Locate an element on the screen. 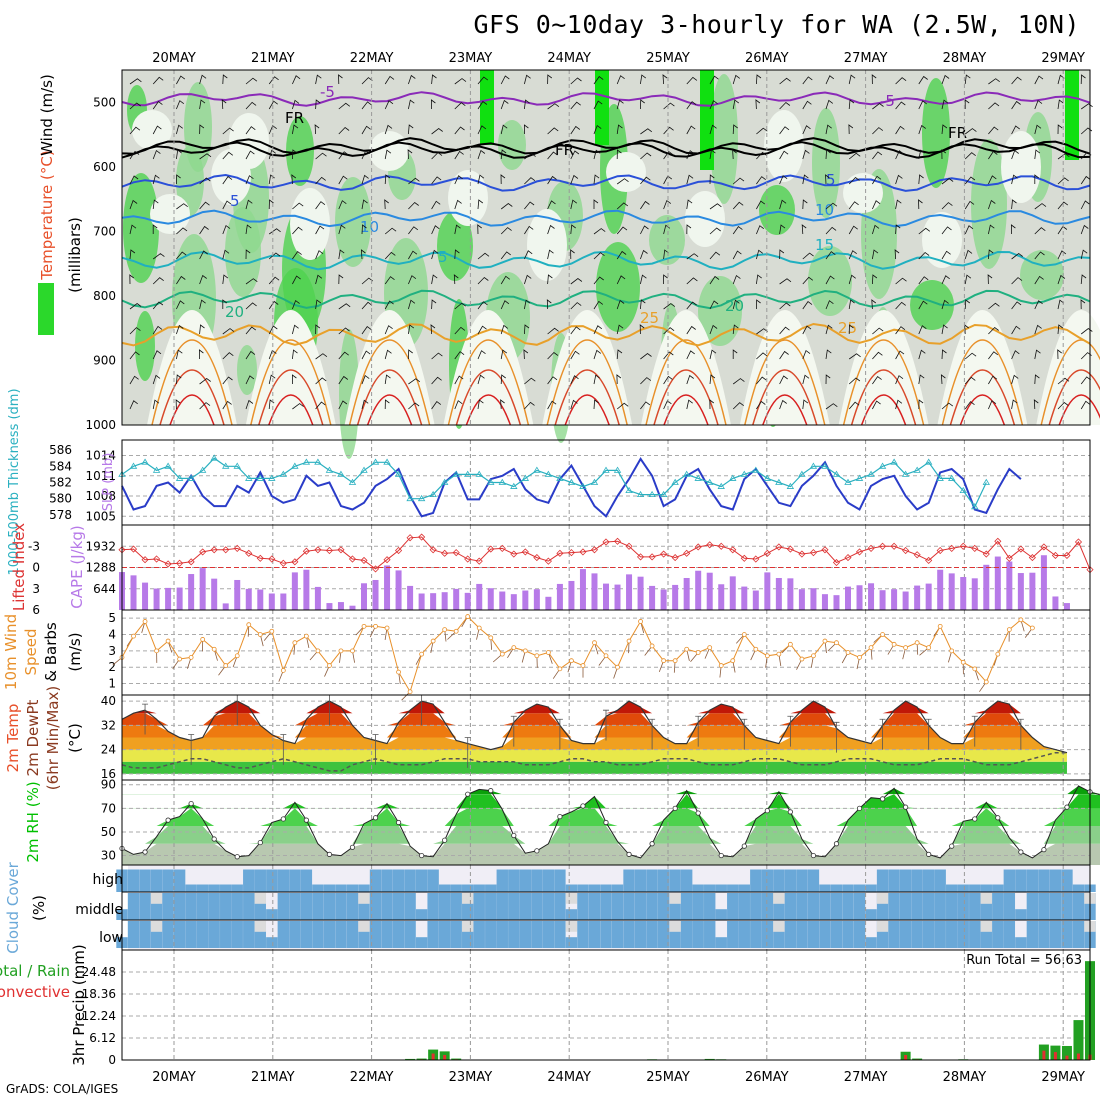  contour-label: 25 is located at coordinates (649, 318).